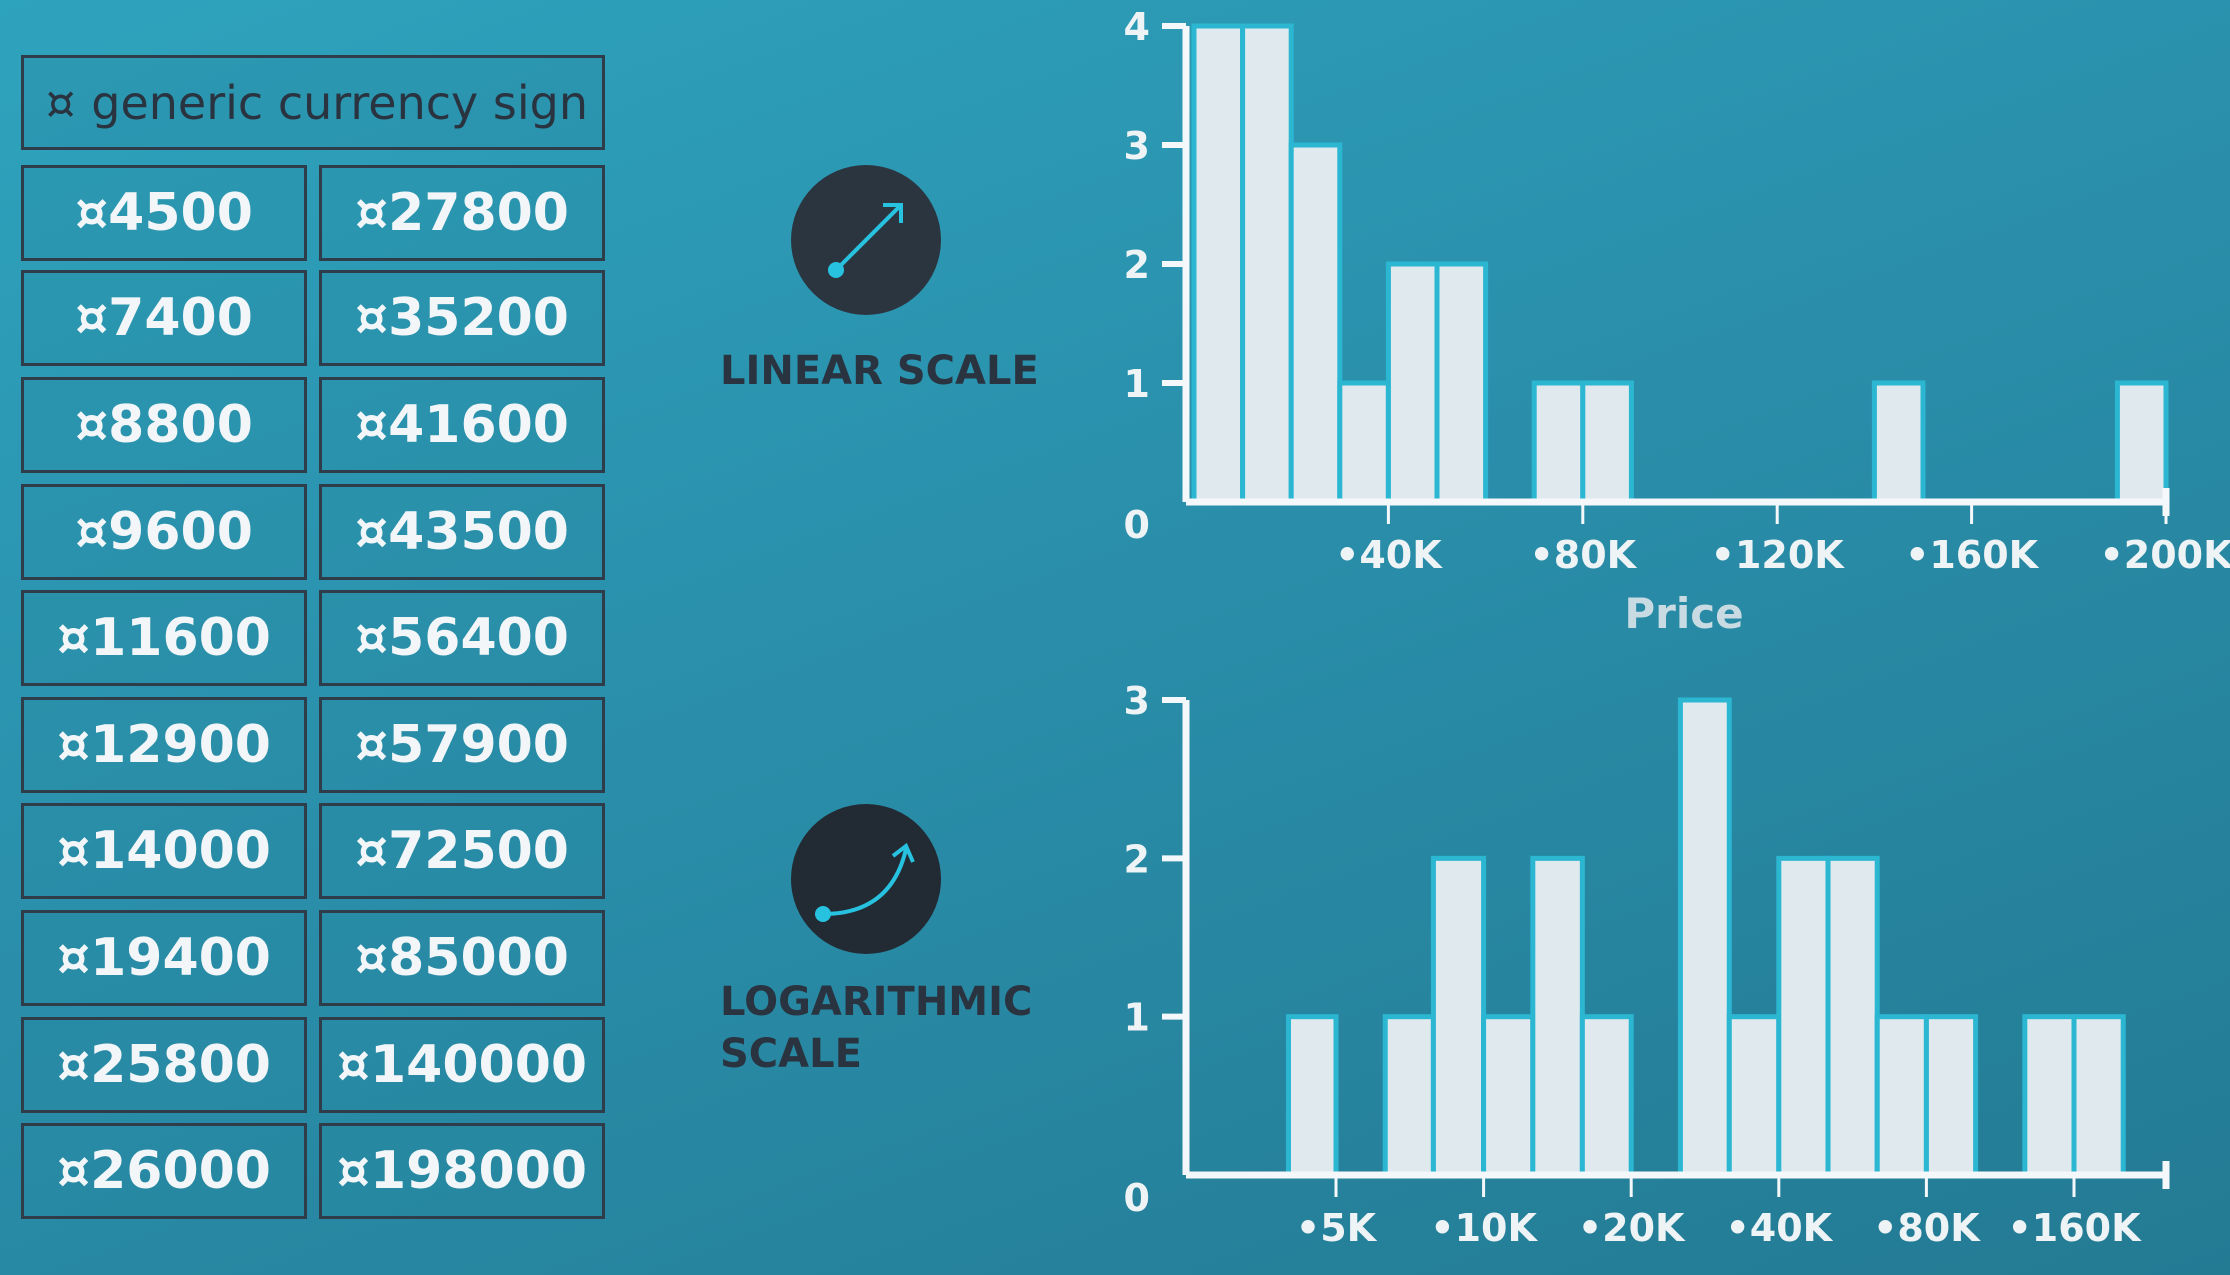 The width and height of the screenshot is (2230, 1275). What do you see at coordinates (164, 1171) in the screenshot?
I see `price-cell: ¤26000` at bounding box center [164, 1171].